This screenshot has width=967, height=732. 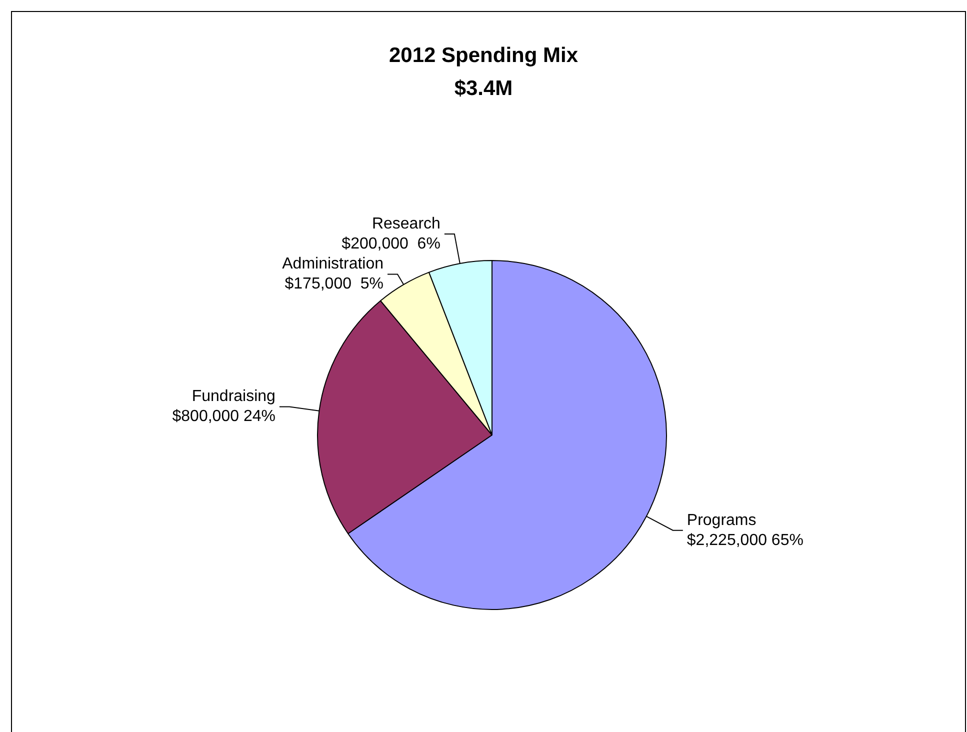 I want to click on slice-label: Research, so click(x=406, y=223).